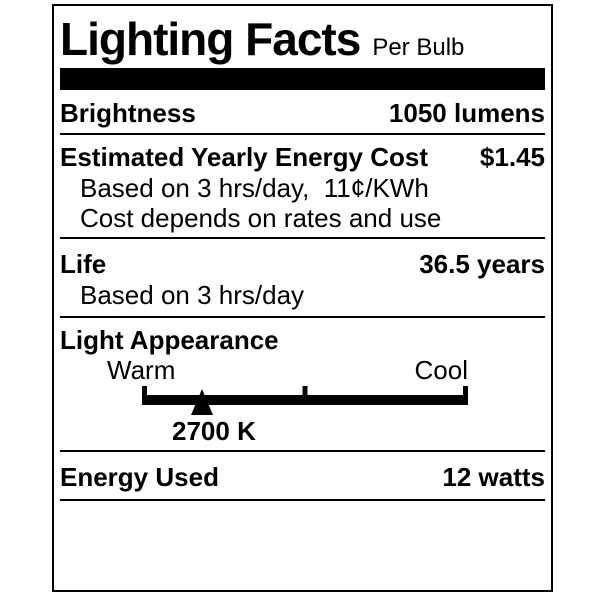 This screenshot has height=600, width=600. I want to click on energy-cost-note-basis: Based on 3 hrs/day, 11¢/KWh, so click(254, 188).